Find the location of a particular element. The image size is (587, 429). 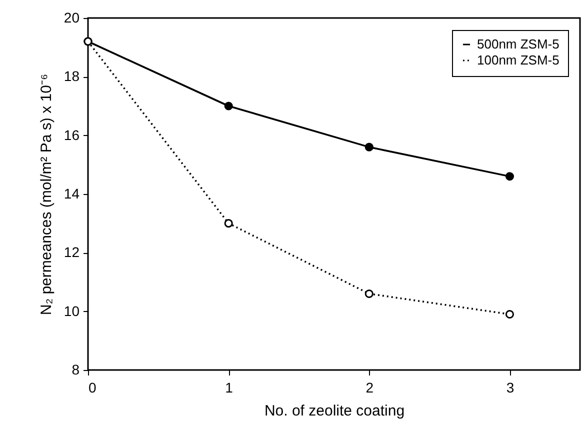

y-axis-title: N₂ permeances (mol/m² Pa s) x 10⁻⁶ is located at coordinates (46, 195).